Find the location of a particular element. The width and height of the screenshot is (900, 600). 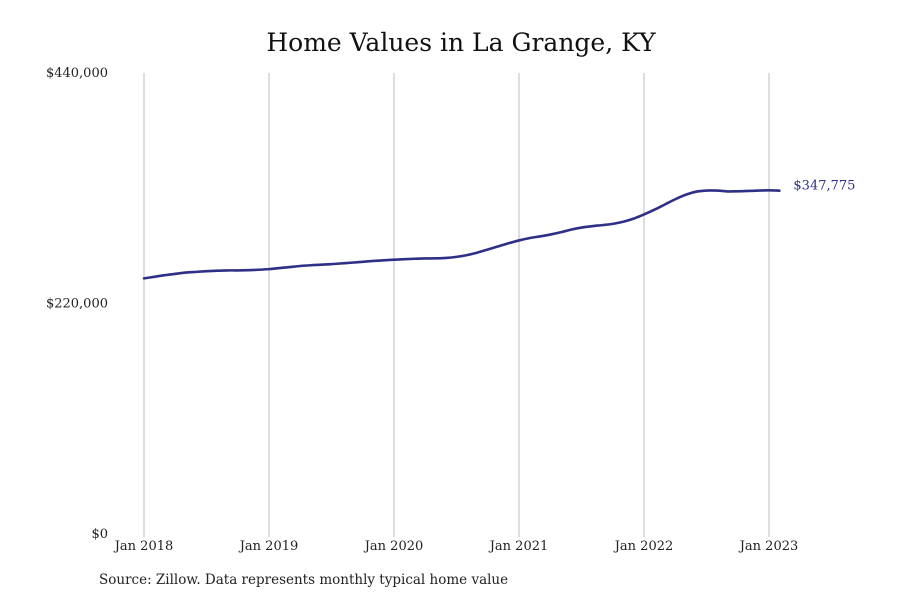

x-tick-label: Jan 2018 is located at coordinates (143, 546).